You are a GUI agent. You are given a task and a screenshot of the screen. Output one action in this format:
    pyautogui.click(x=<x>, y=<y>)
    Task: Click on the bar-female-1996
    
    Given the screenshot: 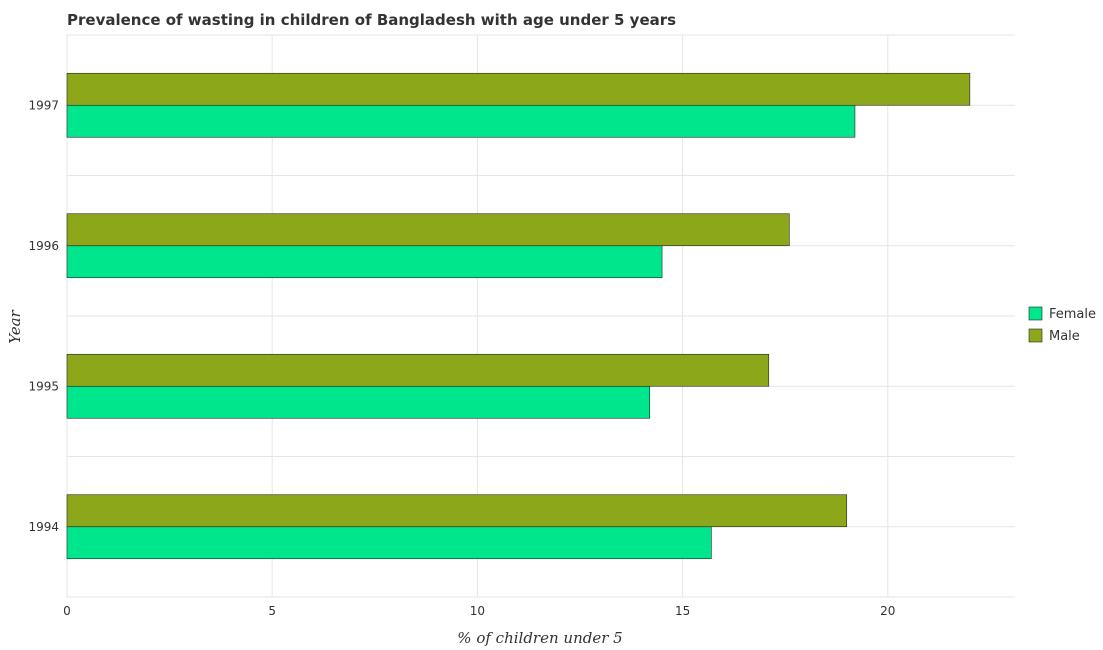 What is the action you would take?
    pyautogui.click(x=364, y=262)
    